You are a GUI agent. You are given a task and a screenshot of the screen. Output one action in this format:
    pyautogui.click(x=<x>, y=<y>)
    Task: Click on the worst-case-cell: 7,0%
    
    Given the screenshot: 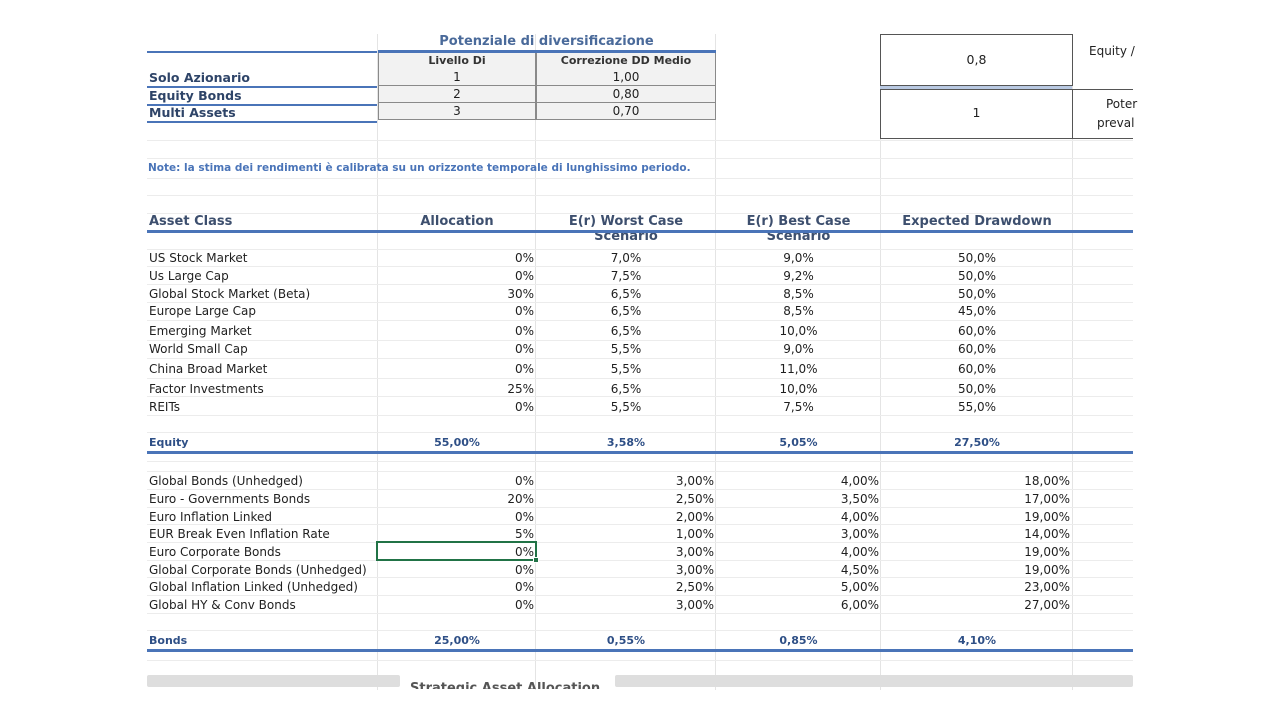 What is the action you would take?
    pyautogui.click(x=626, y=258)
    